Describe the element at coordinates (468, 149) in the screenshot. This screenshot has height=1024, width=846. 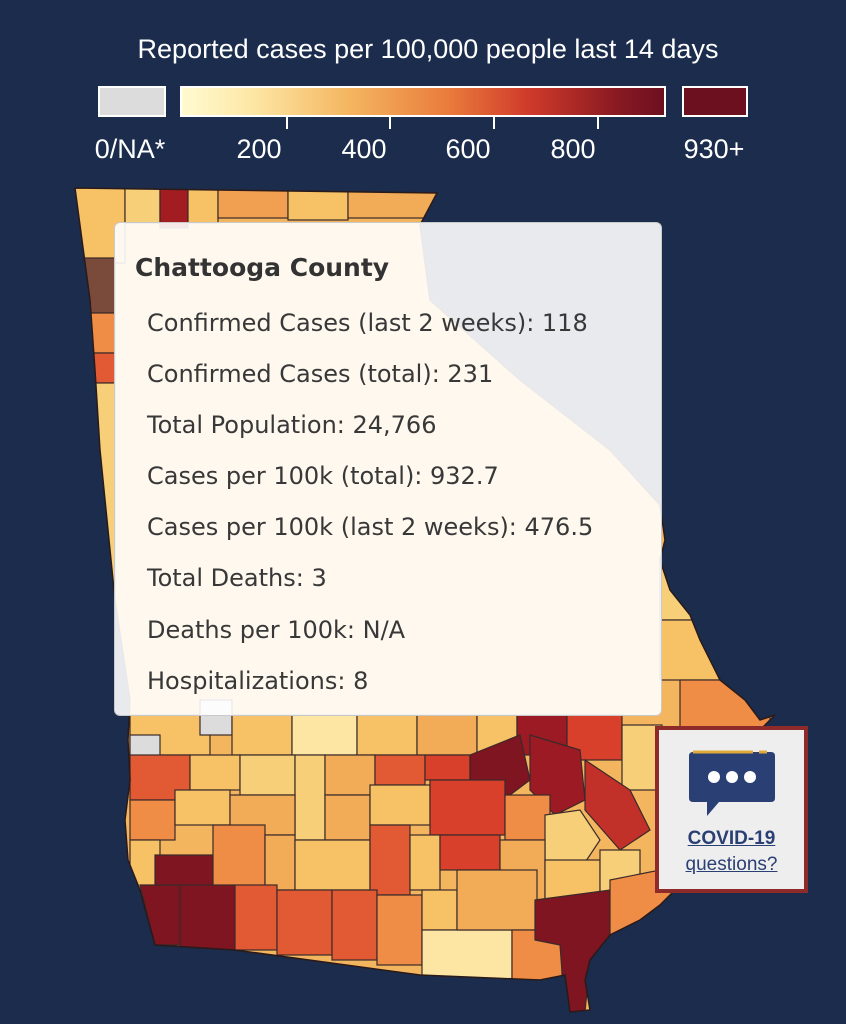
I see `legend-tick-label: 600` at that location.